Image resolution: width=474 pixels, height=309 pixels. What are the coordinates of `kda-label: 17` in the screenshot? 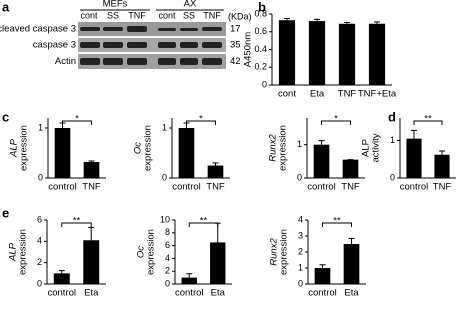 It's located at (235, 29).